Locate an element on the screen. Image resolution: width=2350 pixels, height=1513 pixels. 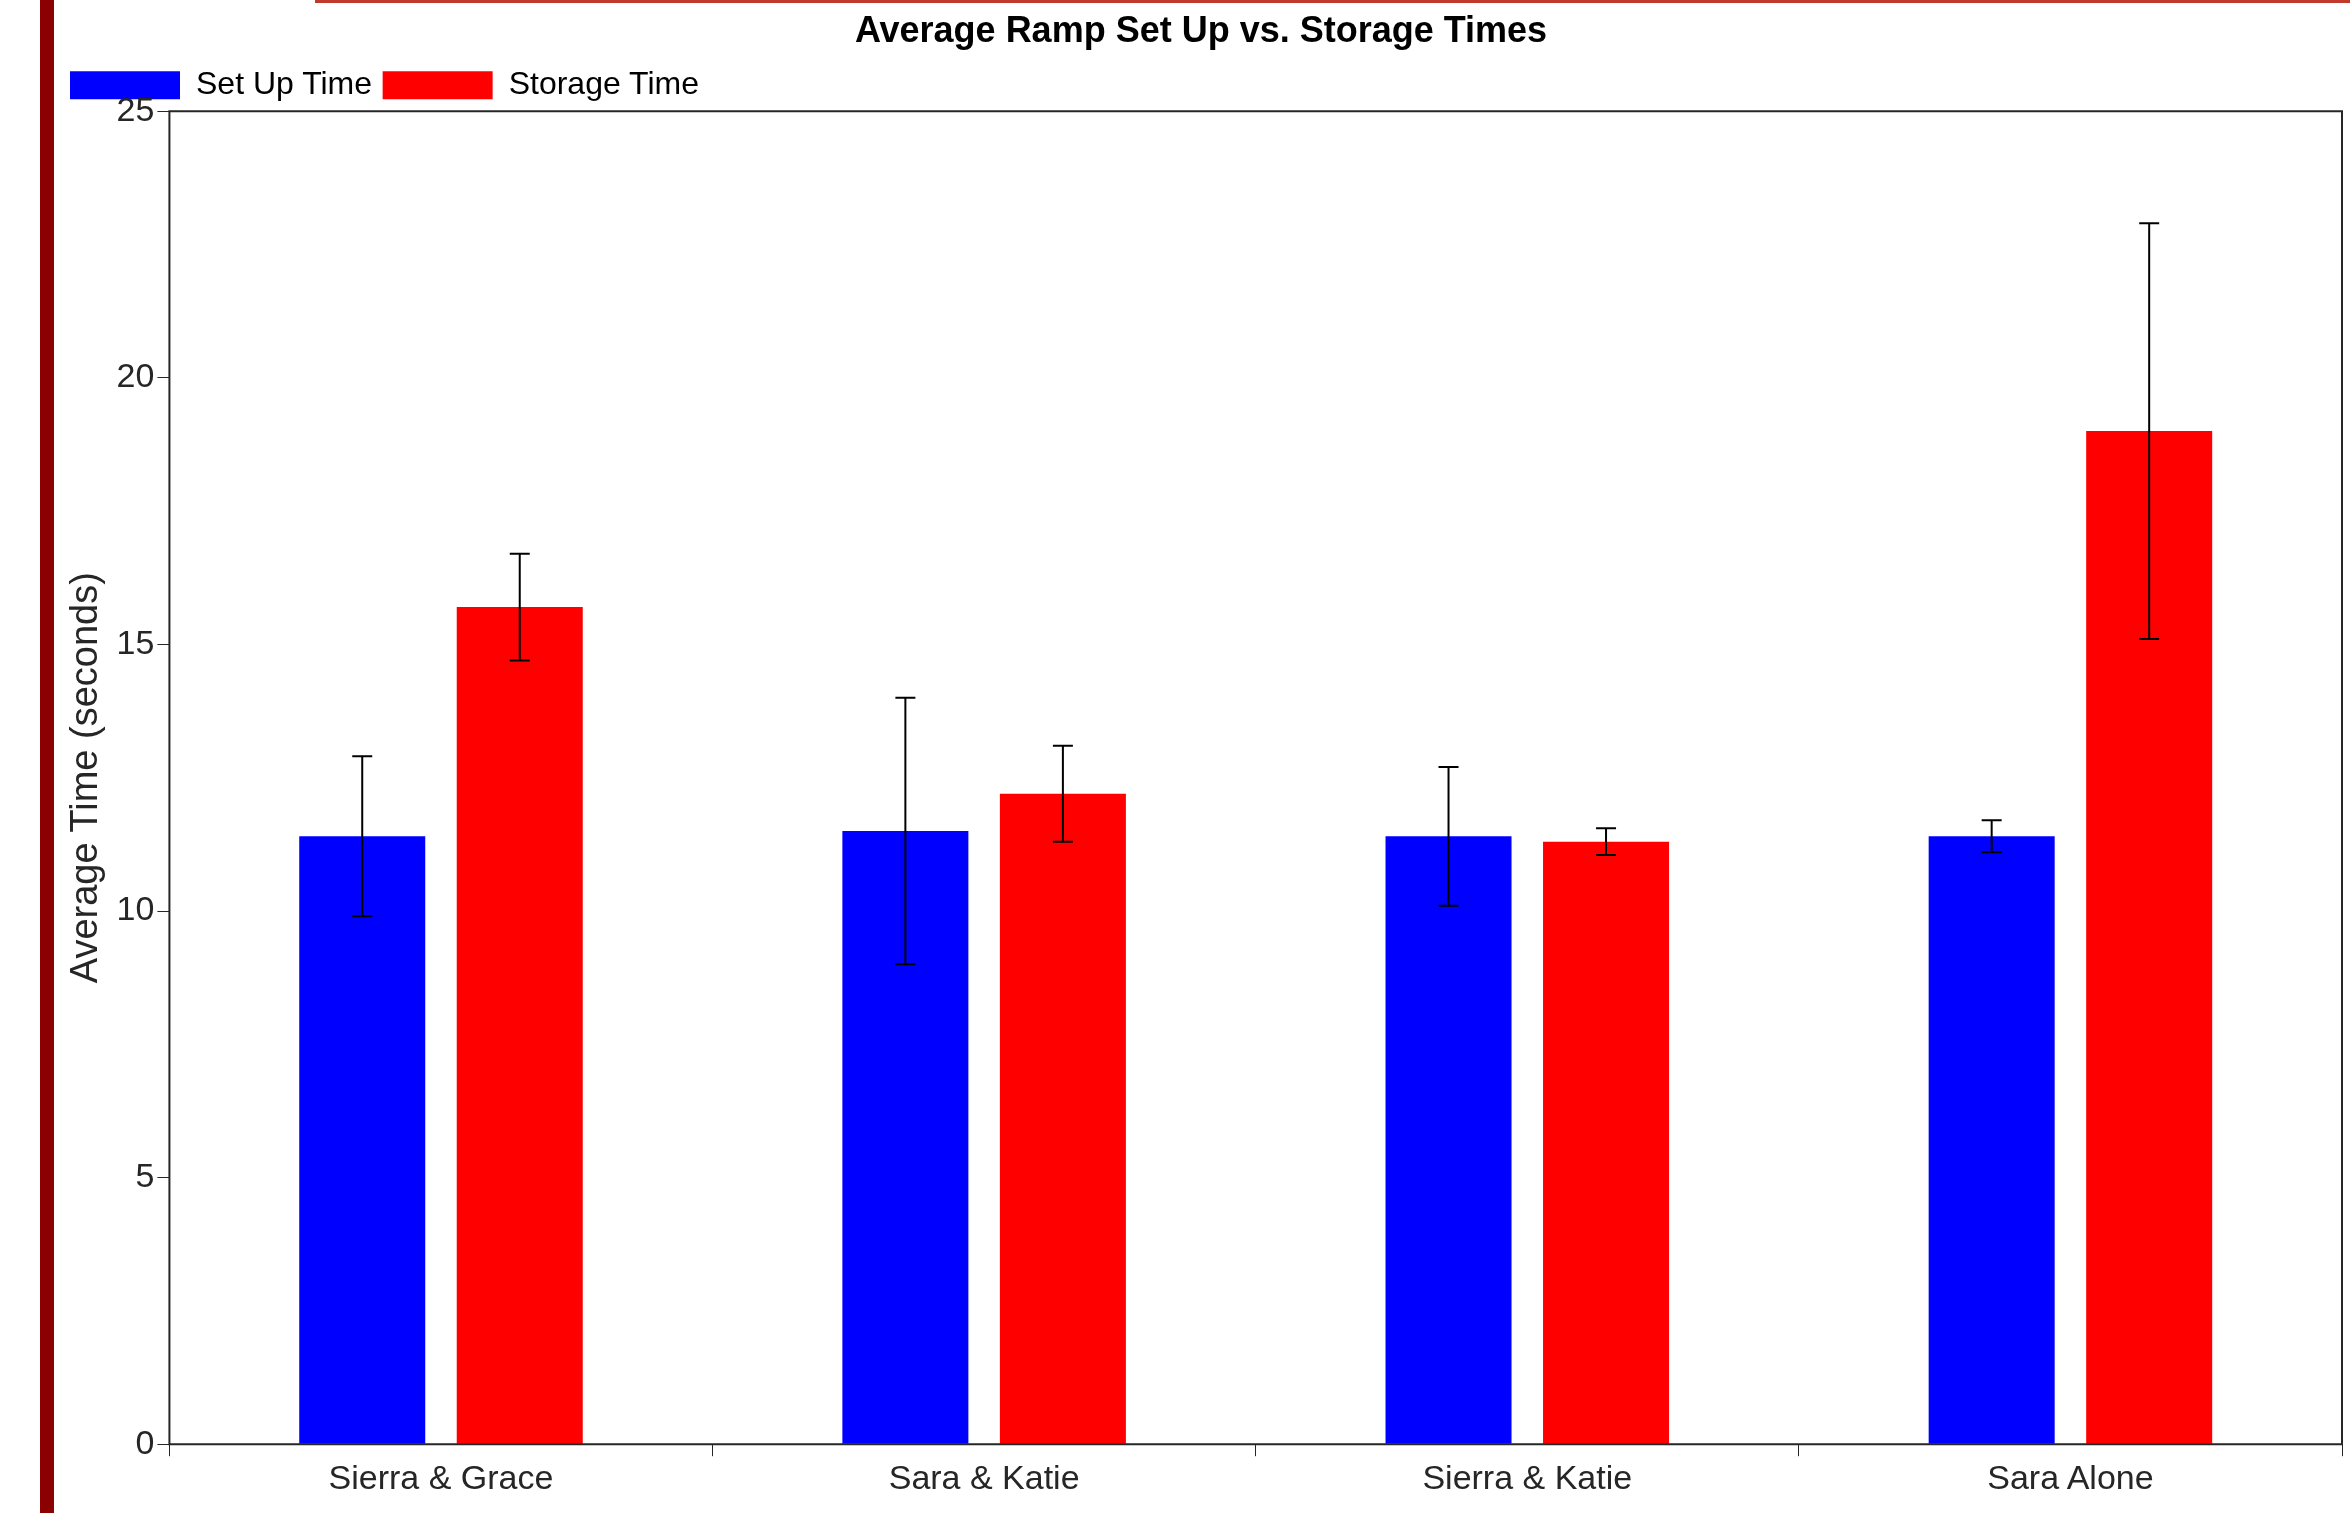
y-tick-label: 15 is located at coordinates (135, 641).